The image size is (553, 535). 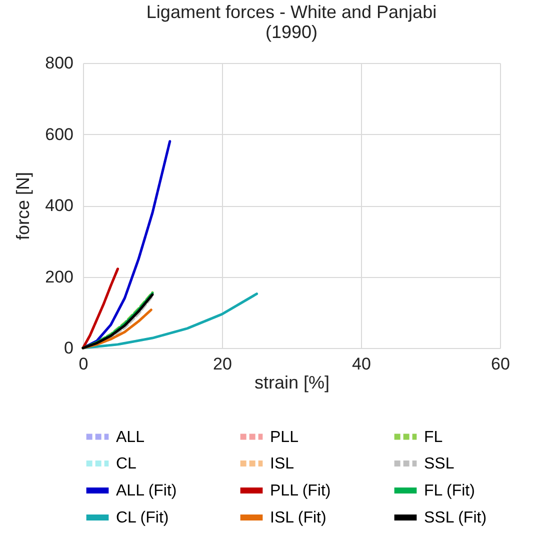 What do you see at coordinates (142, 518) in the screenshot?
I see `legend-label: CL (Fit)` at bounding box center [142, 518].